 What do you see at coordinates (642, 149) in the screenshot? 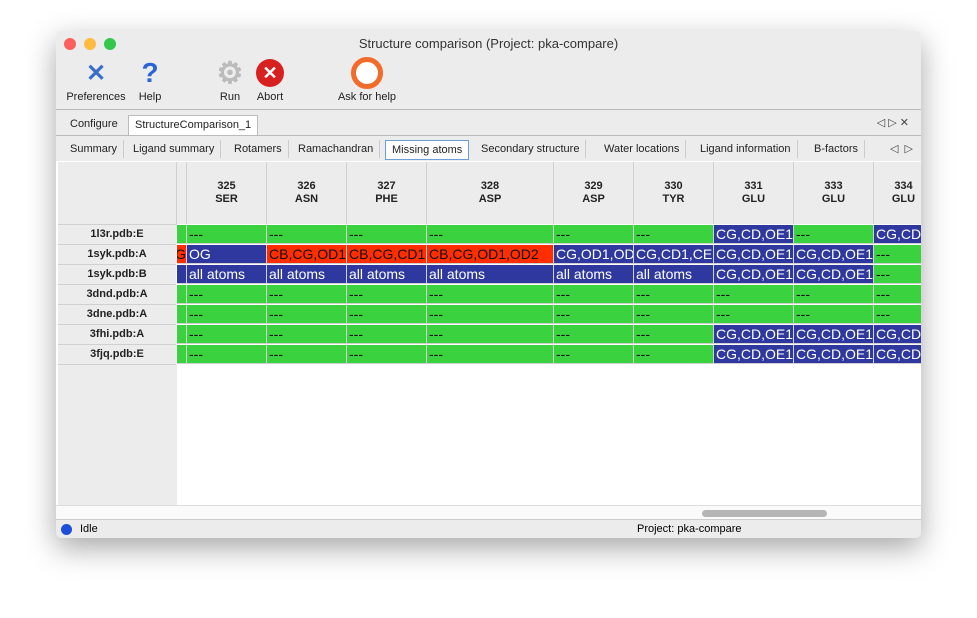
I see `subtab-water-locations: Water locations` at bounding box center [642, 149].